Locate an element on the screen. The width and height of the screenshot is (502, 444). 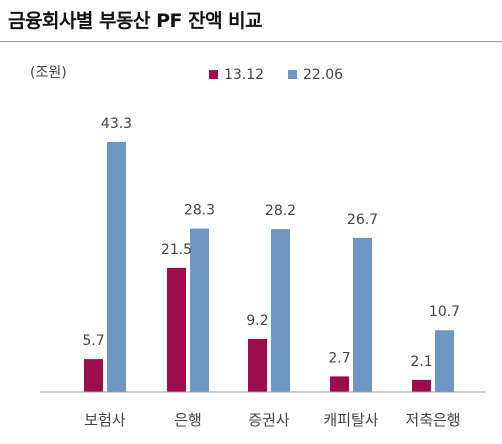
category-label-0: 보험사 is located at coordinates (105, 420).